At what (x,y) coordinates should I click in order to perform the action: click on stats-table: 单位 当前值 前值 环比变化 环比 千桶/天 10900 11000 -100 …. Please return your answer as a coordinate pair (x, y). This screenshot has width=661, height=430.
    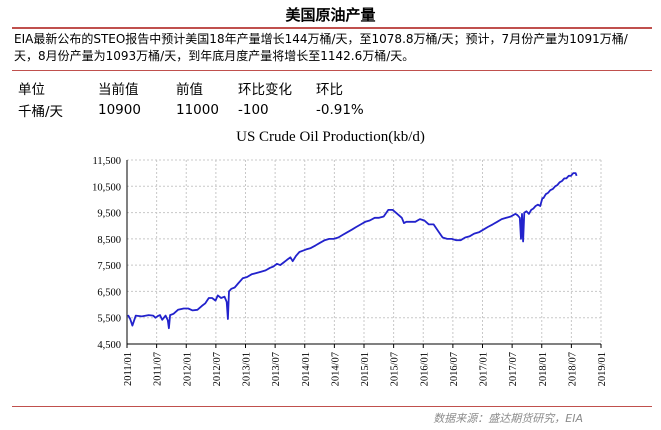
    Looking at the image, I should click on (207, 99).